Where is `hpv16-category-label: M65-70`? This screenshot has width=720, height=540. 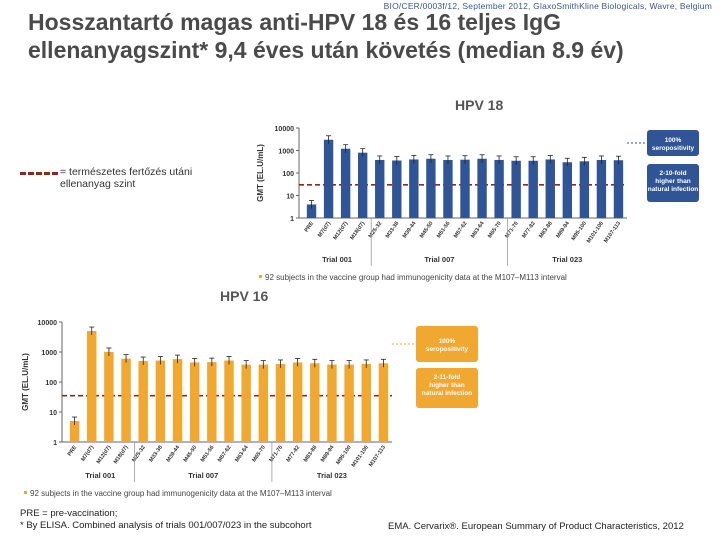 hpv16-category-label: M65-70 is located at coordinates (259, 454).